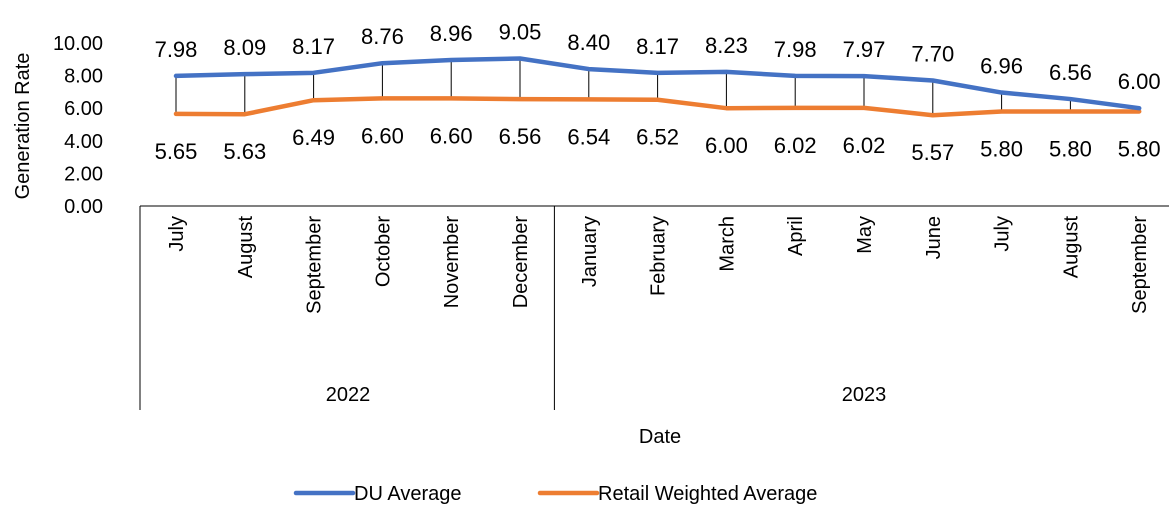 The image size is (1169, 508). Describe the element at coordinates (727, 244) in the screenshot. I see `x-tick-label: March` at that location.